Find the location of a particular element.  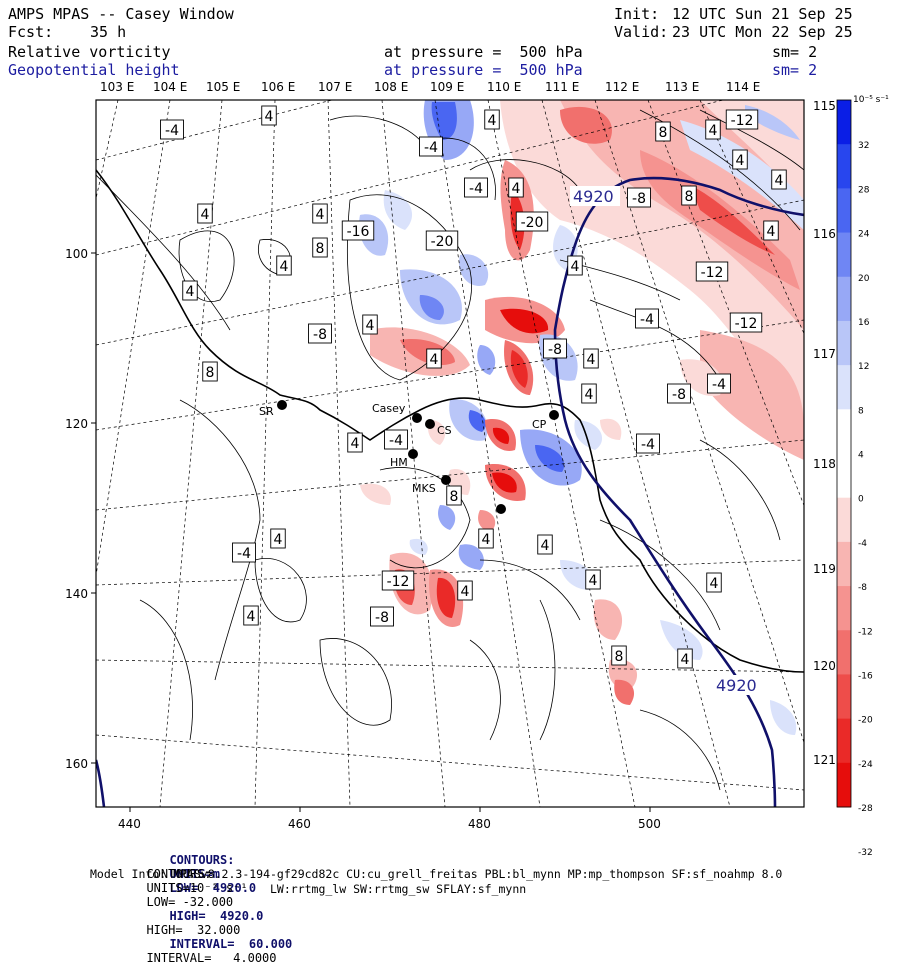

colorbar-unit: 10⁻⁵ s⁻¹ is located at coordinates (871, 100).